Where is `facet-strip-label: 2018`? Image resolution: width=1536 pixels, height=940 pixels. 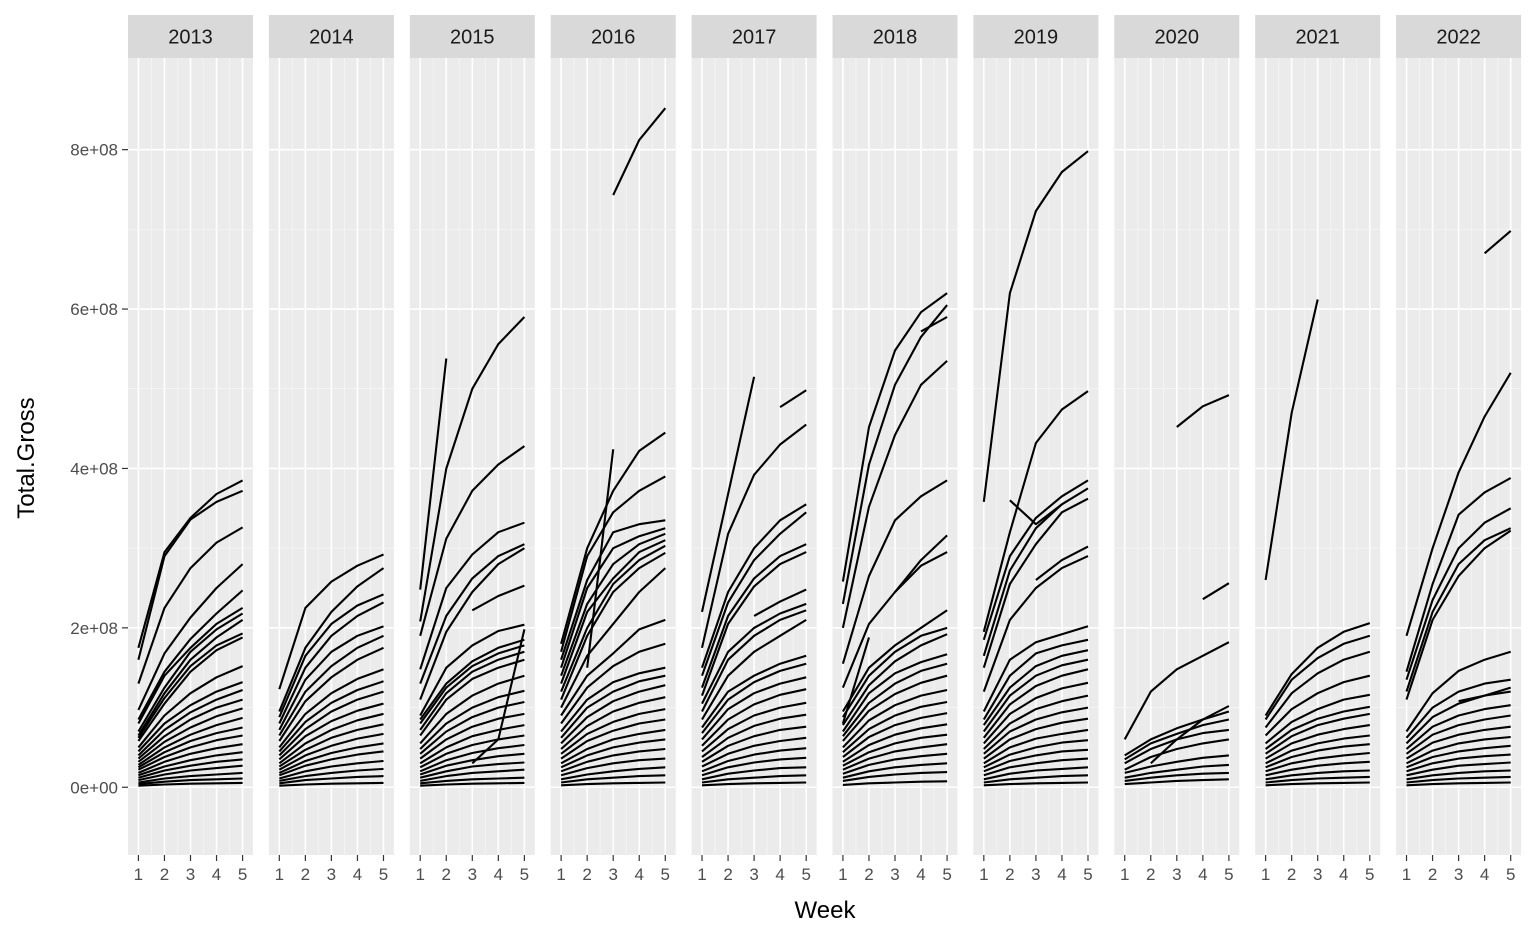 facet-strip-label: 2018 is located at coordinates (895, 38).